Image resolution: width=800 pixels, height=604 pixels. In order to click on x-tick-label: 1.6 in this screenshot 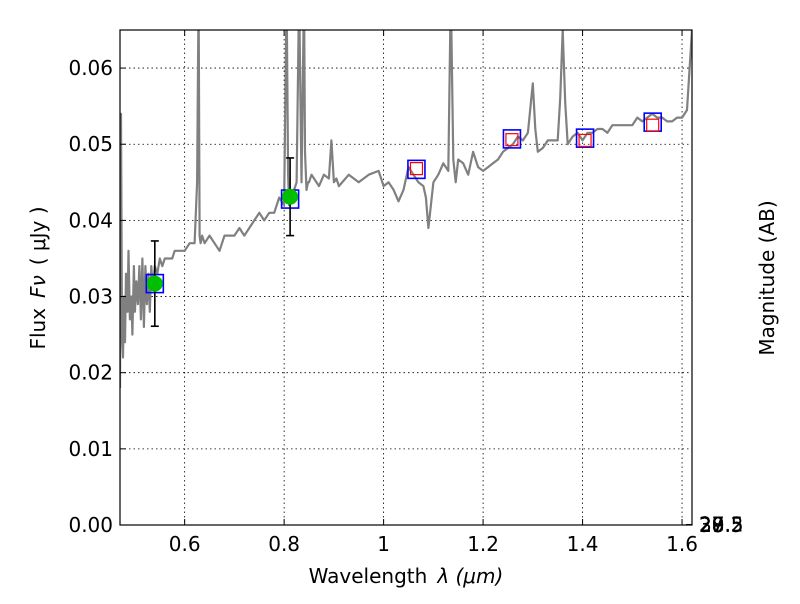, I will do `click(682, 544)`.